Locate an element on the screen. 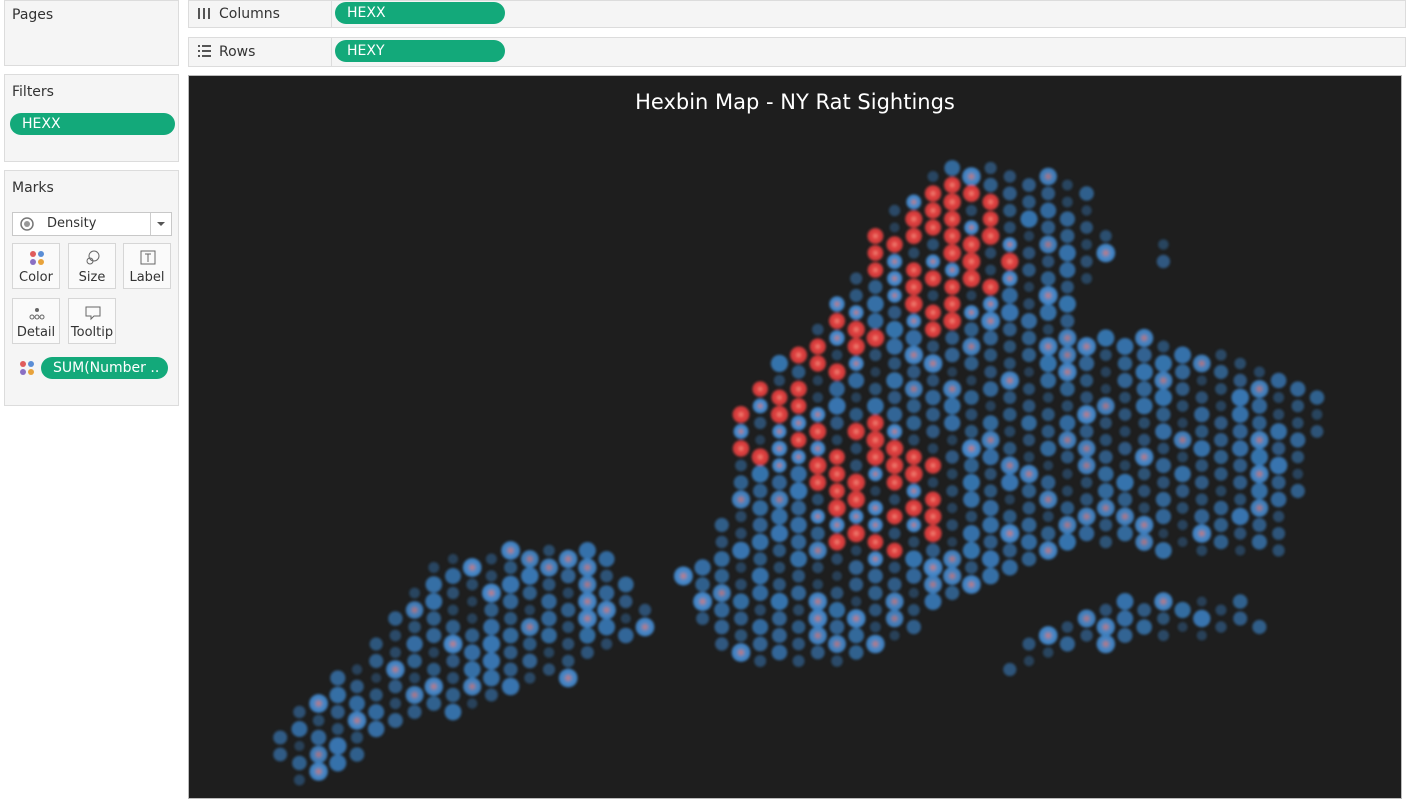 The image size is (1410, 799). measure-pill: SUM(Number .. is located at coordinates (104, 368).